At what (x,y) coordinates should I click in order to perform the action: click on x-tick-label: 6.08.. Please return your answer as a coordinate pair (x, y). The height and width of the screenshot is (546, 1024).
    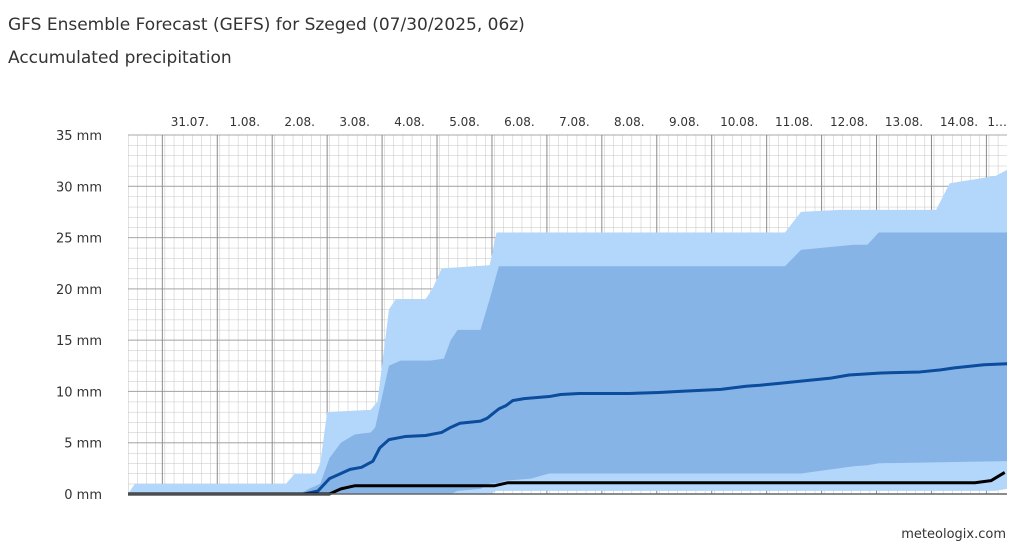
    Looking at the image, I should click on (519, 122).